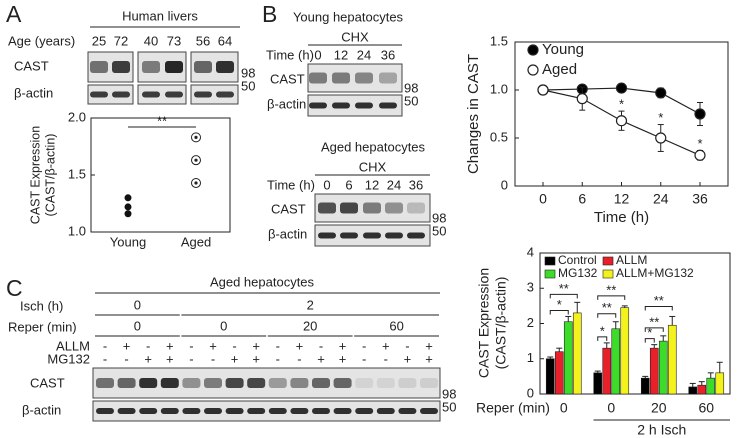 The image size is (743, 438). What do you see at coordinates (68, 358) in the screenshot?
I see `treatment-label: MG132` at bounding box center [68, 358].